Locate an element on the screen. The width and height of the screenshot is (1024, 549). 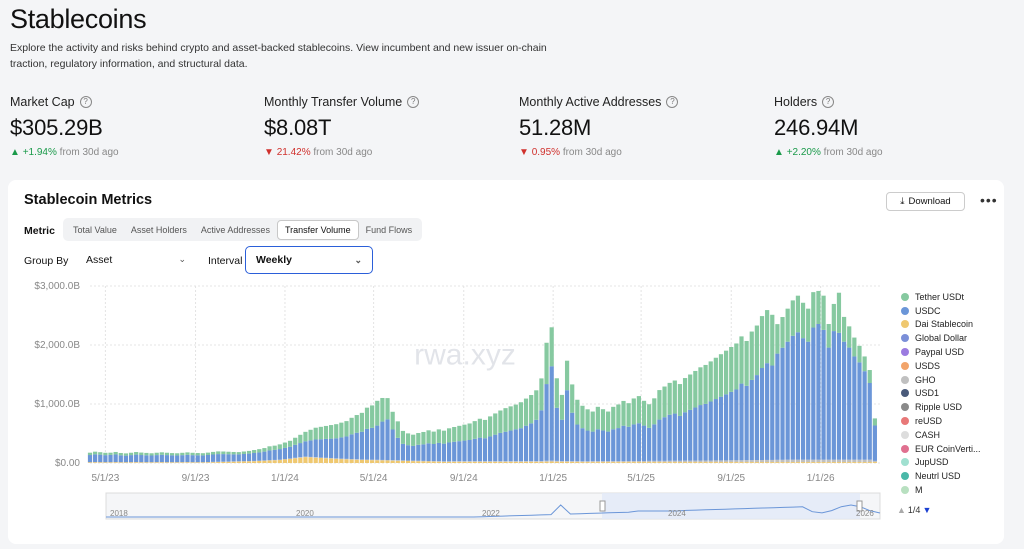
legend-pager: ▲ 1/4 ▼ is located at coordinates (914, 510).